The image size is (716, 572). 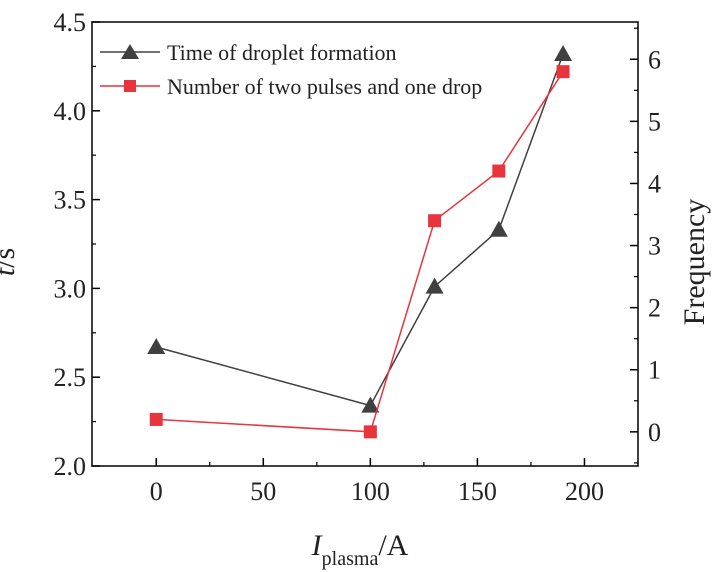 What do you see at coordinates (654, 183) in the screenshot?
I see `y-right-tick-label: 4` at bounding box center [654, 183].